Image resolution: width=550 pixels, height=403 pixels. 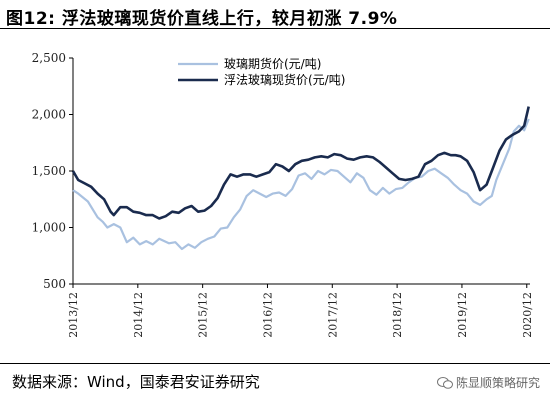 I want to click on chart-title: 图12: 浮法玻璃现货价直线上行，较月初涨 7.9%, so click(x=202, y=19).